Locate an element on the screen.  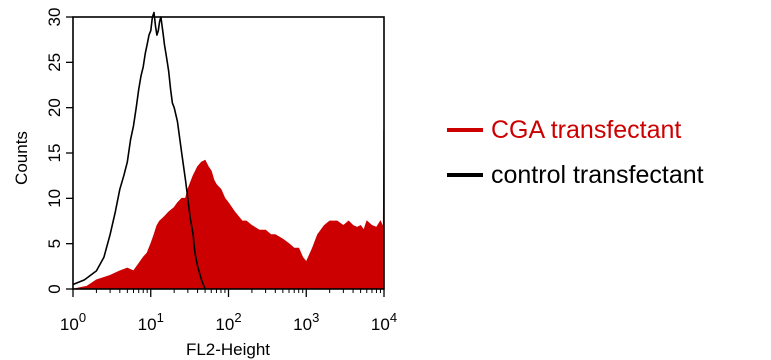
x-tick-label-exponent: 0 is located at coordinates (82, 317).